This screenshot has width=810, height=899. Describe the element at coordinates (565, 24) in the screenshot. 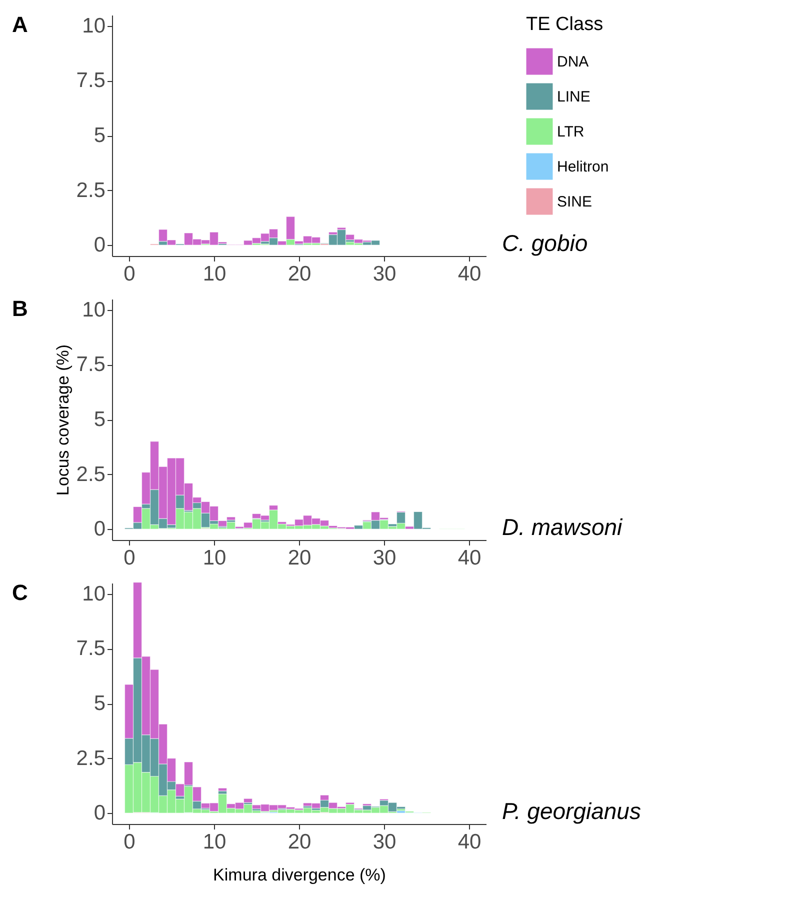

I see `legend-title: TE Class` at that location.